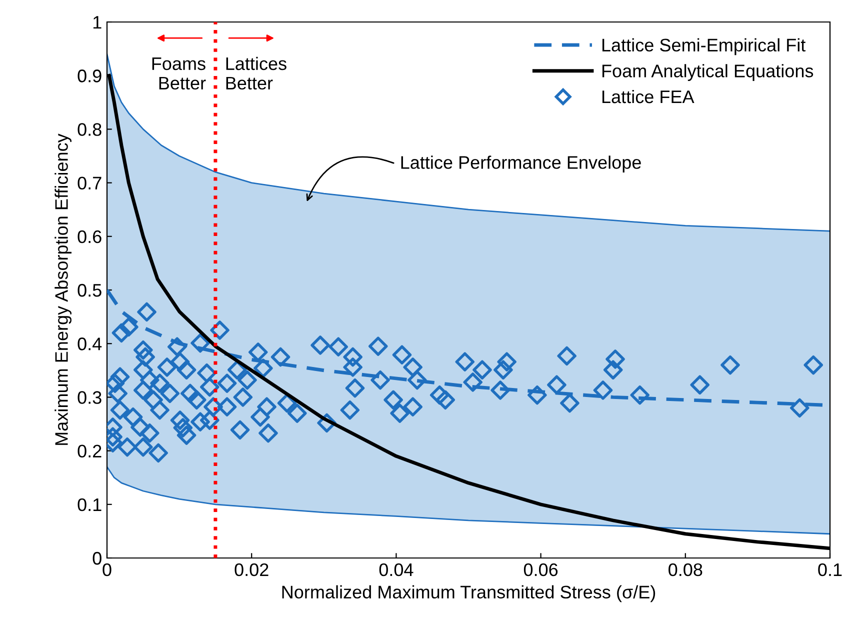 The width and height of the screenshot is (845, 623). What do you see at coordinates (90, 183) in the screenshot?
I see `y-tick-label: 0.7` at bounding box center [90, 183].